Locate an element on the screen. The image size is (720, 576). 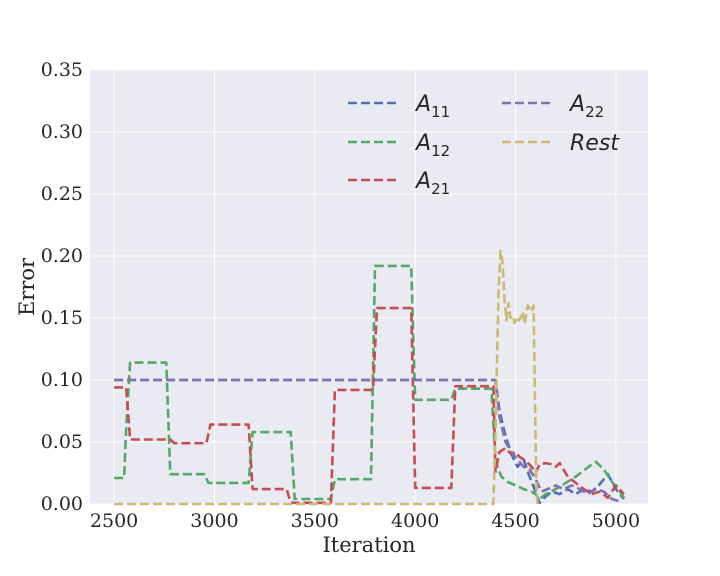
x-tick-label: 5000 is located at coordinates (616, 521).